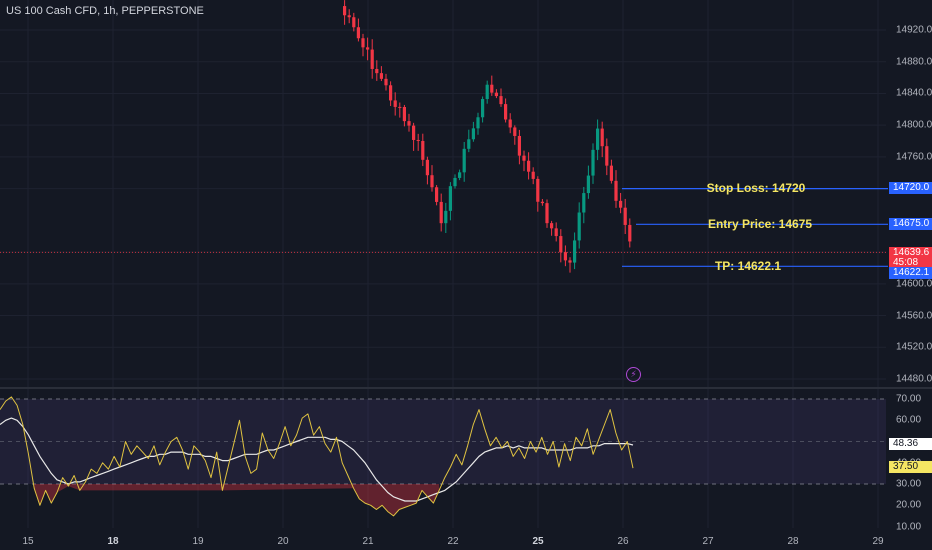 Image resolution: width=932 pixels, height=550 pixels. What do you see at coordinates (317, 459) in the screenshot?
I see `rsi-ma-line` at bounding box center [317, 459].